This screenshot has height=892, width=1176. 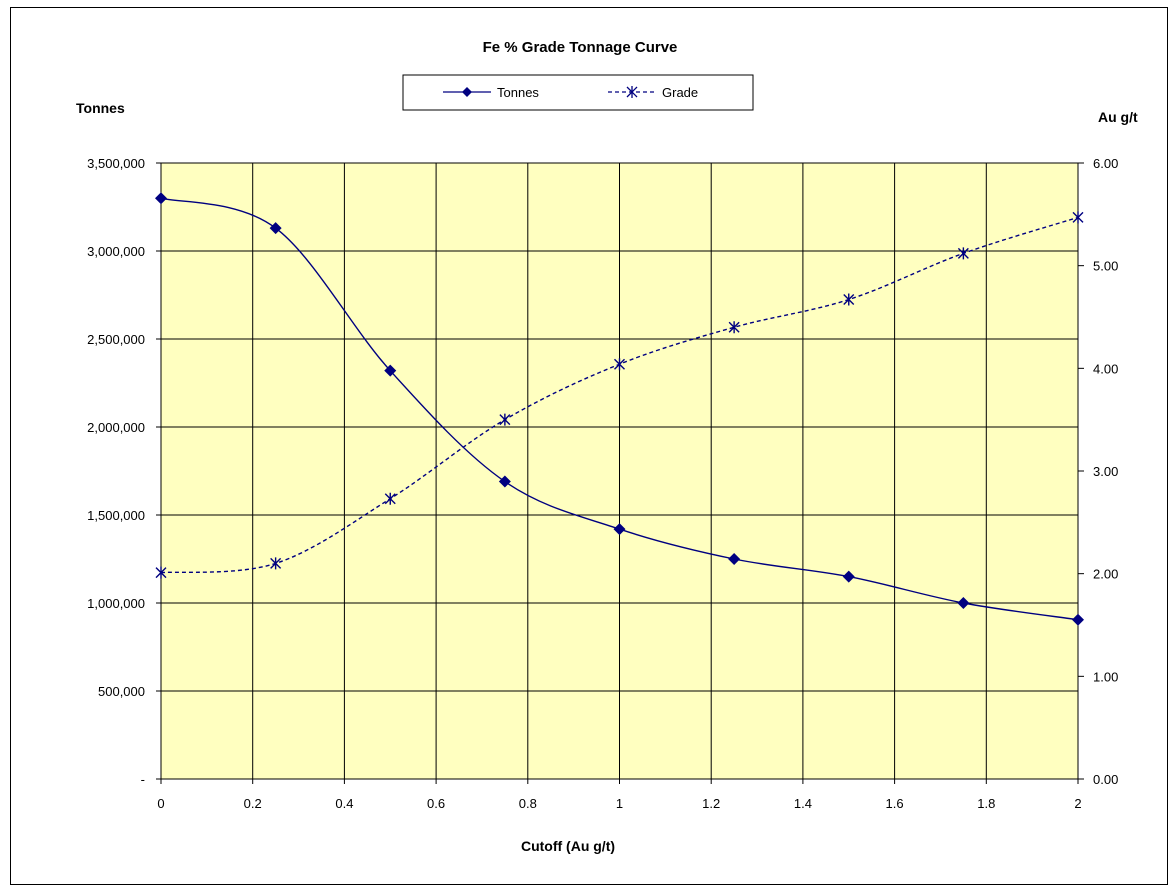 I want to click on y-left-tick-label: 1,500,000, so click(x=116, y=515).